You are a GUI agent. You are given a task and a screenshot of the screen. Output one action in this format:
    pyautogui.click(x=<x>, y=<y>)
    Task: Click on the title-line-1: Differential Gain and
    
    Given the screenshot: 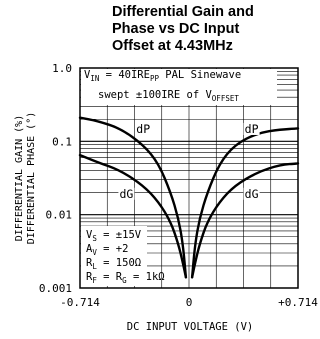 What is the action you would take?
    pyautogui.click(x=183, y=12)
    